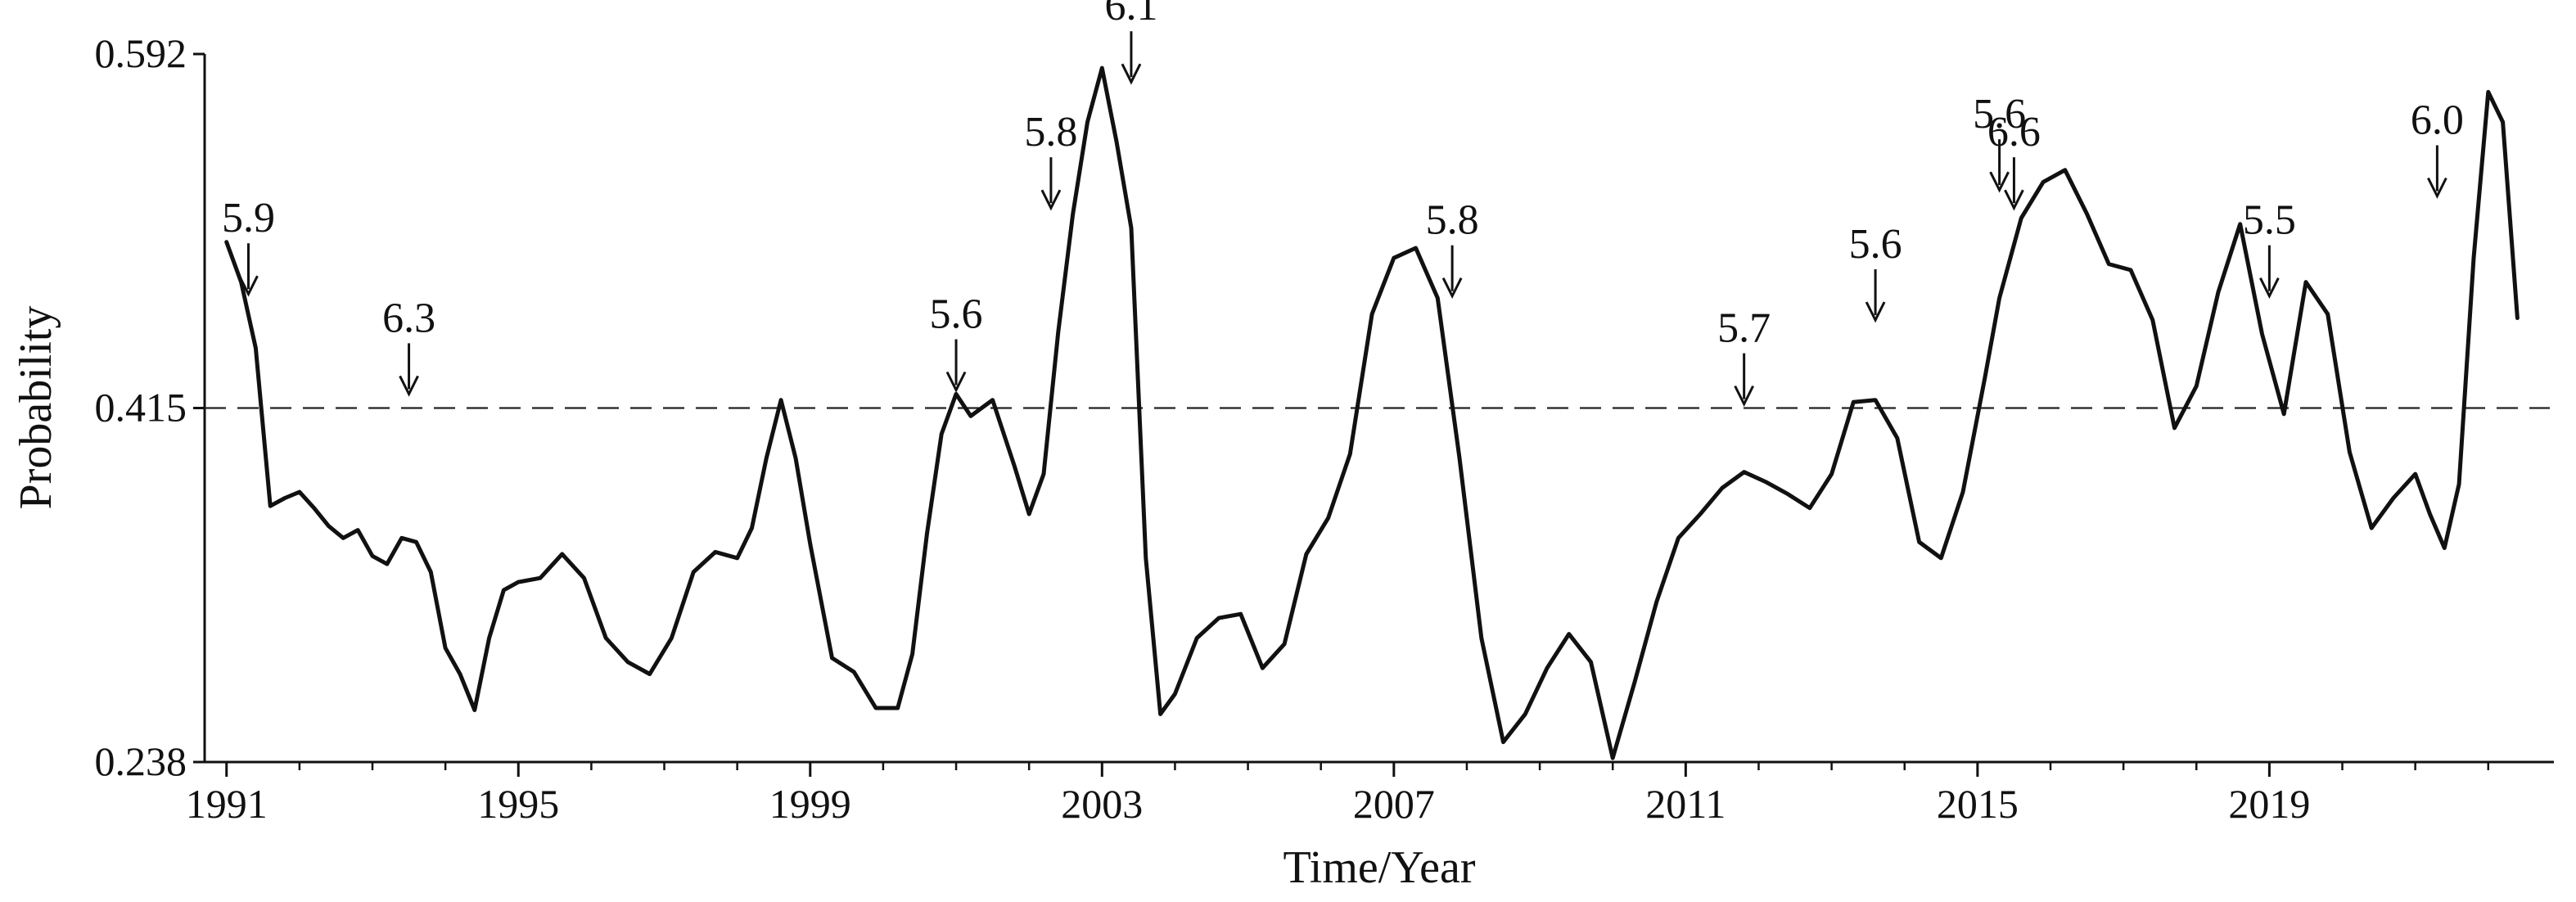  What do you see at coordinates (1394, 804) in the screenshot?
I see `x-tick-label: 2007` at bounding box center [1394, 804].